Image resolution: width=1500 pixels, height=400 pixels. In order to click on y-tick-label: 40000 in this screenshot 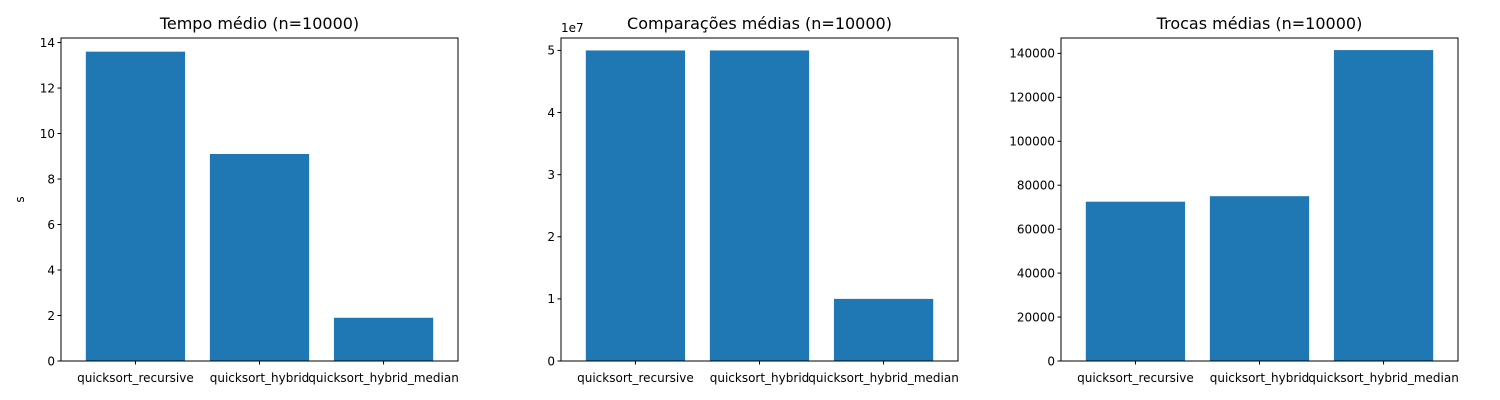, I will do `click(1036, 273)`.